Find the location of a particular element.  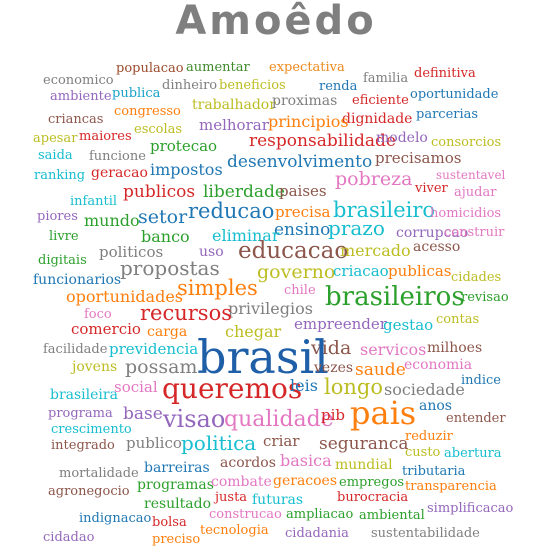

word-milhoes: milhoes is located at coordinates (455, 348).